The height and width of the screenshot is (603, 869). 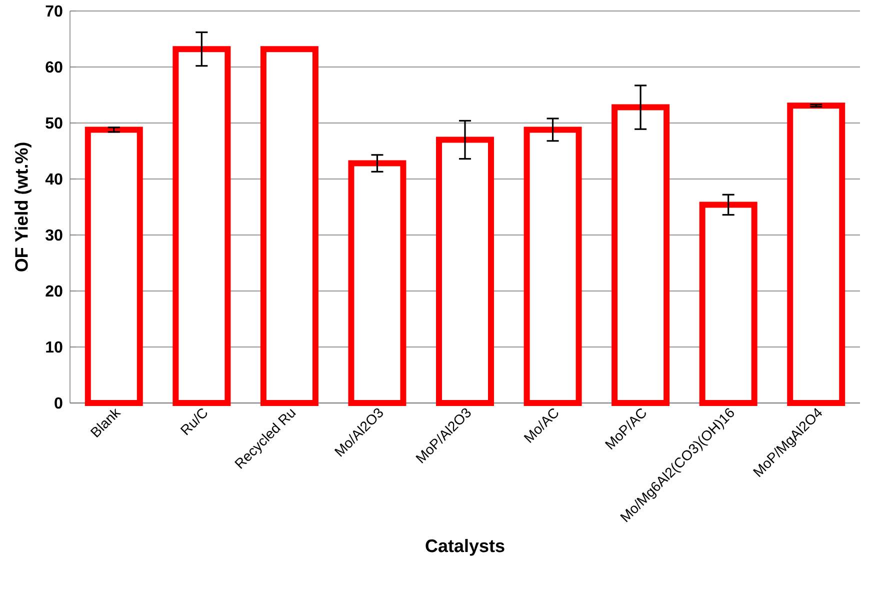 What do you see at coordinates (23, 207) in the screenshot?
I see `y-axis-title: OF Yield (wt.%)` at bounding box center [23, 207].